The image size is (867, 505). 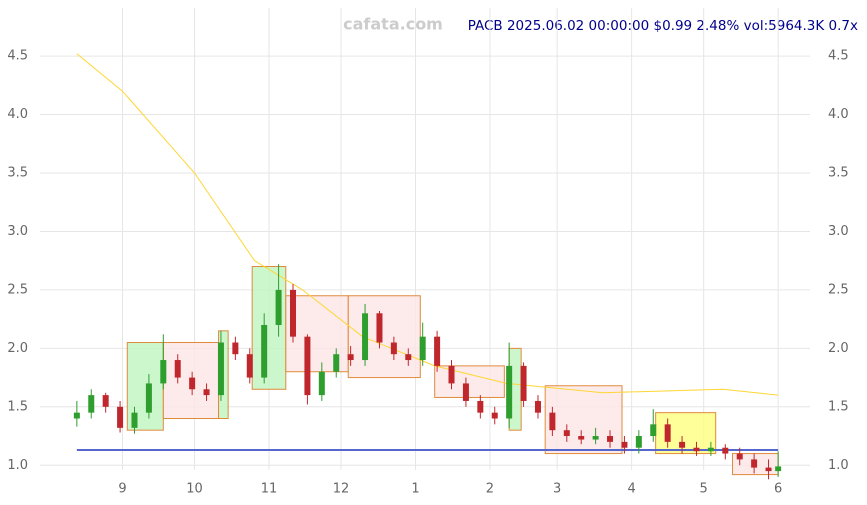 I want to click on y-tick-label: 2.5, so click(x=17, y=289).